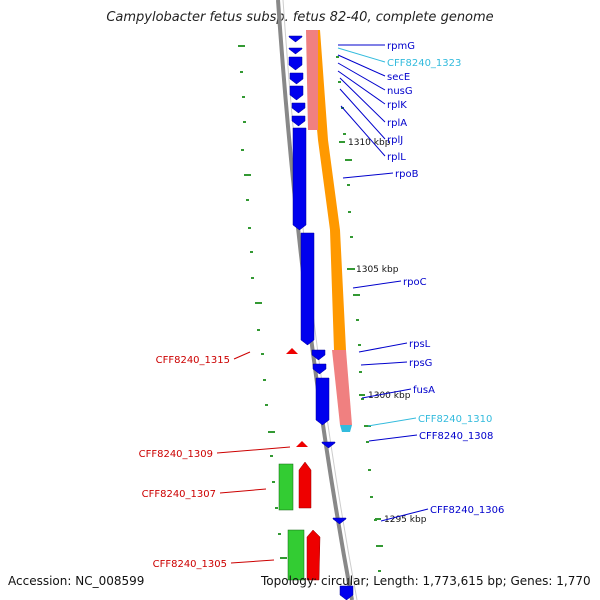  What do you see at coordinates (369, 143) in the screenshot?
I see `ruler-label: 1310 kbp` at bounding box center [369, 143].